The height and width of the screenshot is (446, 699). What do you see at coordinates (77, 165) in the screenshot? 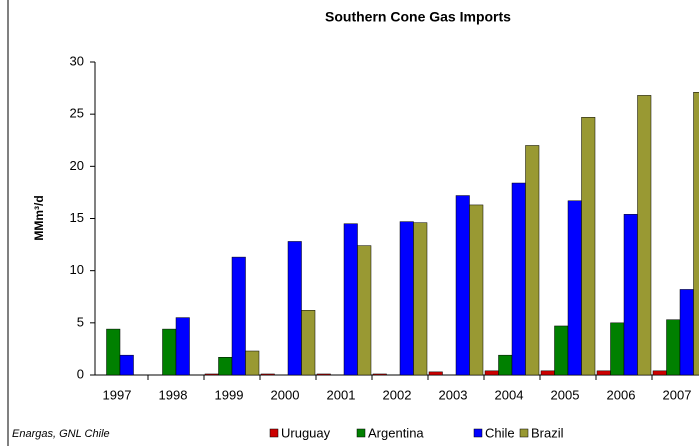
I see `y-tick-label: 20` at bounding box center [77, 165].